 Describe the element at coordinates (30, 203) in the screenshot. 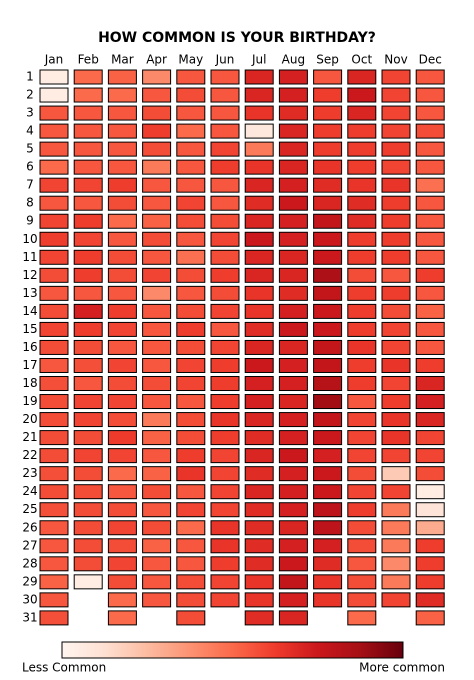

I see `day-label: 8` at that location.